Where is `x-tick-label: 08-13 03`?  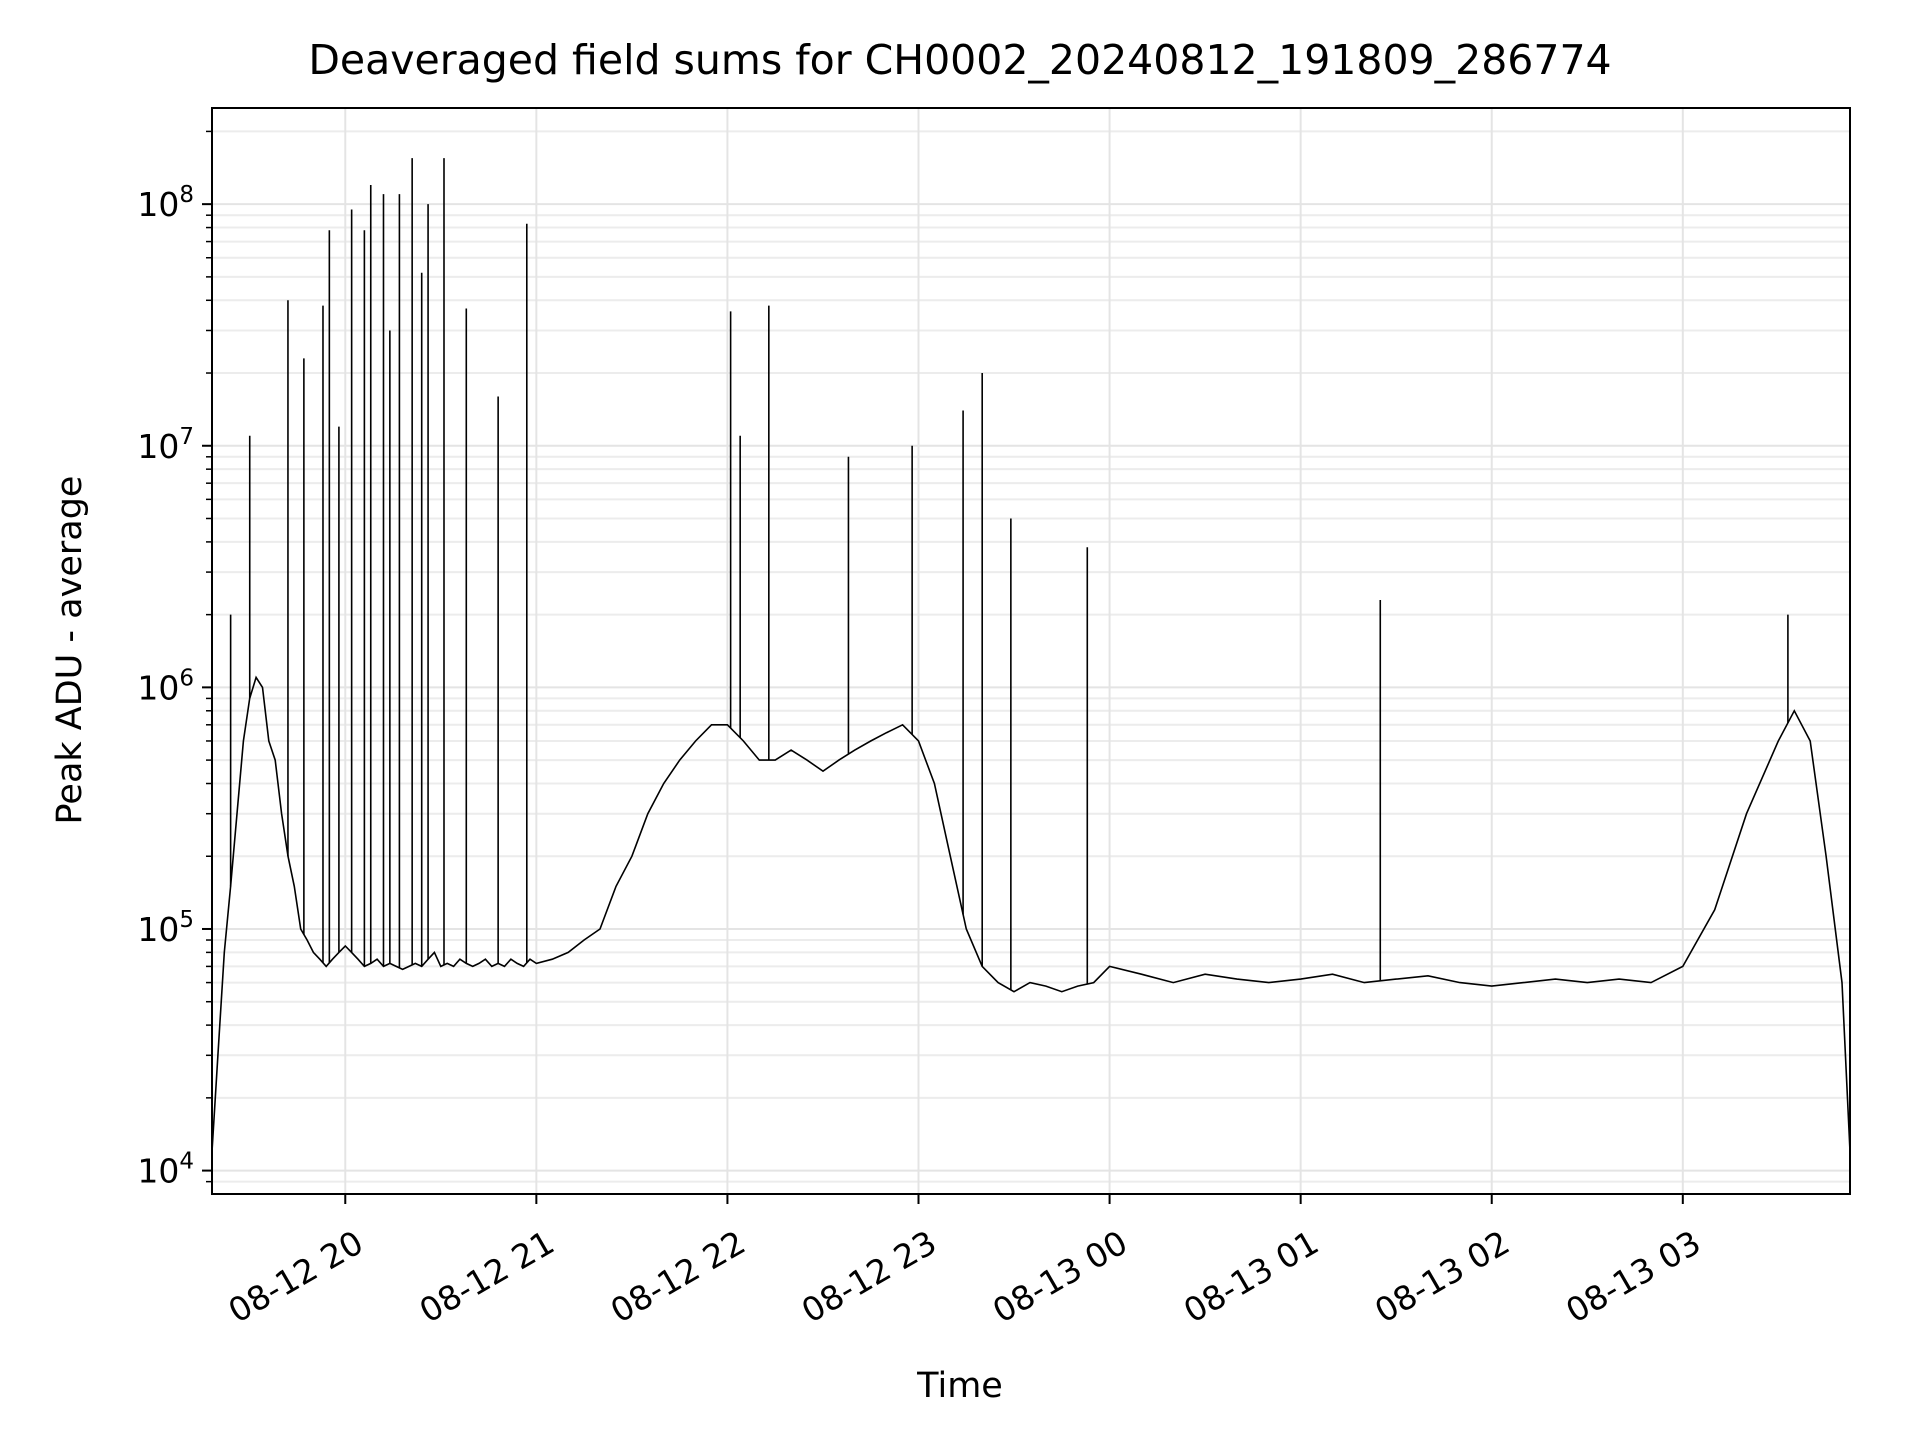
x-tick-label: 08-13 03 is located at coordinates (1633, 1277).